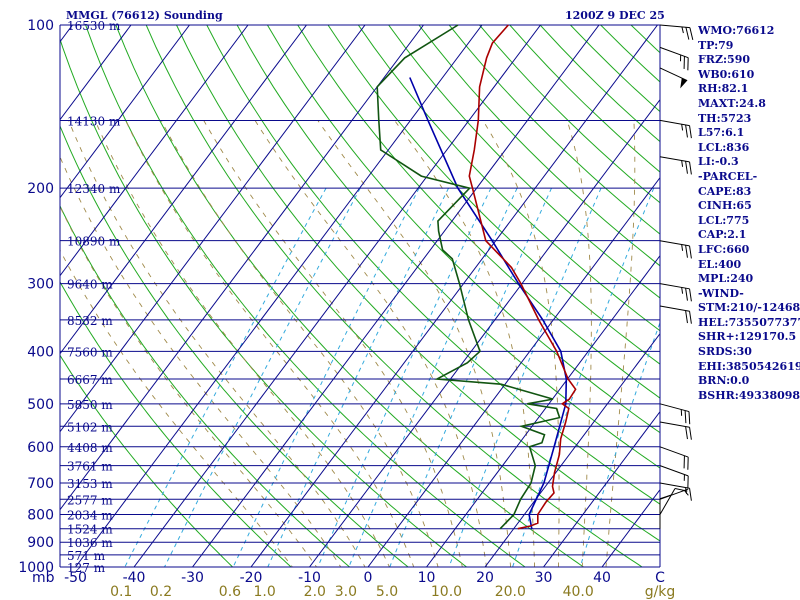 The width and height of the screenshot is (800, 600). What do you see at coordinates (722, 235) in the screenshot?
I see `stat-line: CAP:2.1` at bounding box center [722, 235].